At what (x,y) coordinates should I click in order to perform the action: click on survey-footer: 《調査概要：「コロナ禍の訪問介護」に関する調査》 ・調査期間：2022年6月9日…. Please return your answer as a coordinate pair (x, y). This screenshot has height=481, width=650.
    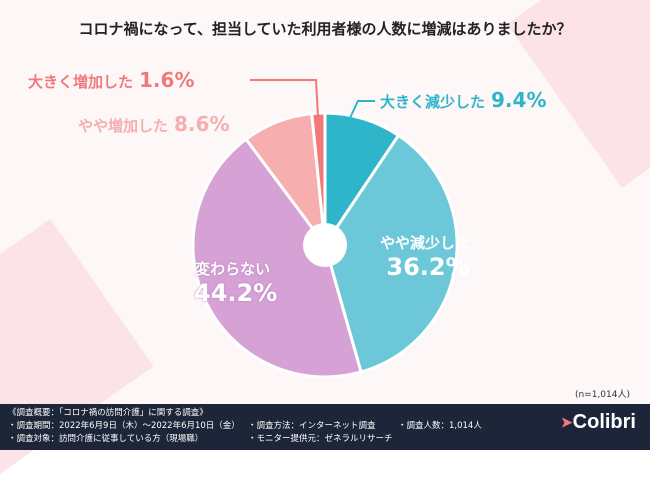
    Looking at the image, I should click on (325, 427).